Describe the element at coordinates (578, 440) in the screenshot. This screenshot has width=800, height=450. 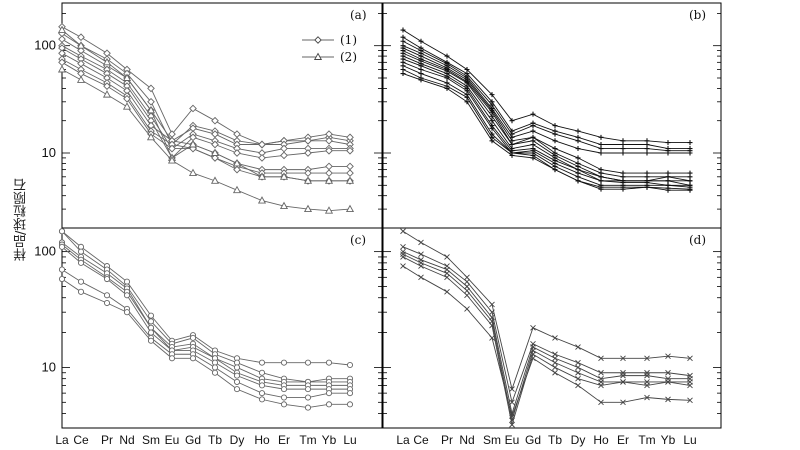
I see `x-tick-label: Dy` at that location.